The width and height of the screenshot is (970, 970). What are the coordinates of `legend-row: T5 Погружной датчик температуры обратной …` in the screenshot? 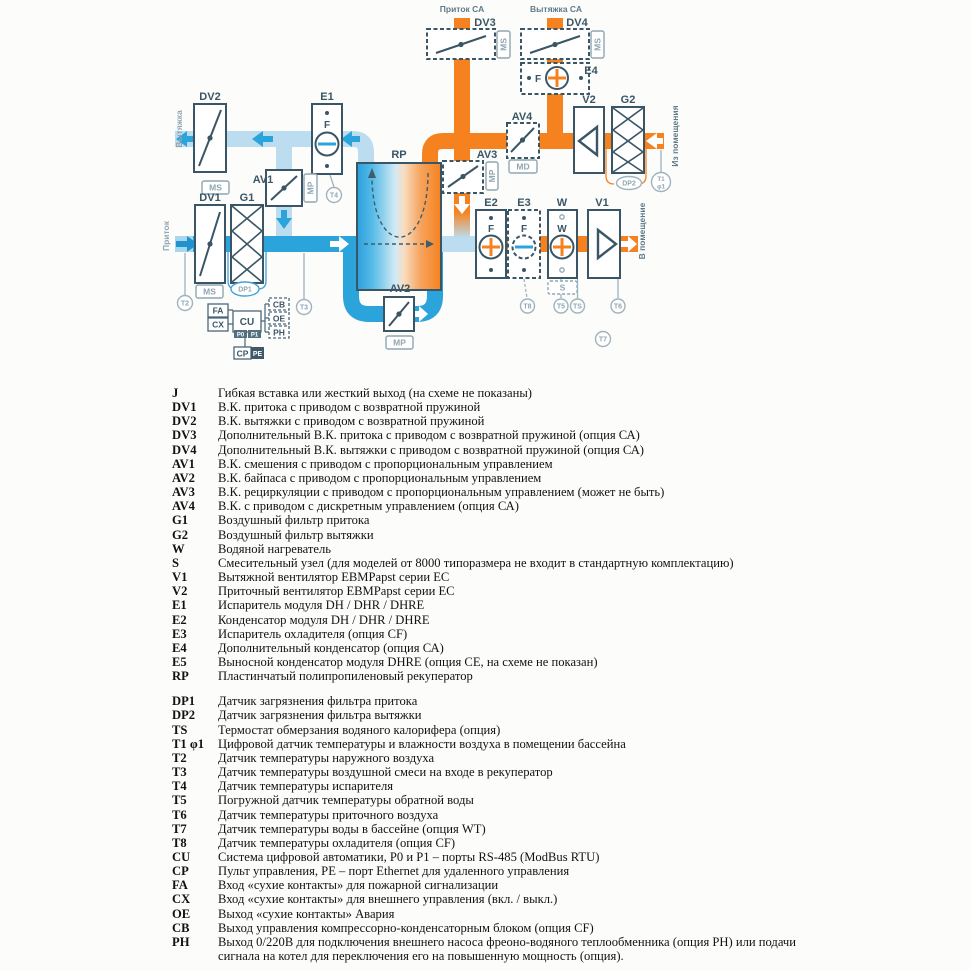 It's located at (485, 800).